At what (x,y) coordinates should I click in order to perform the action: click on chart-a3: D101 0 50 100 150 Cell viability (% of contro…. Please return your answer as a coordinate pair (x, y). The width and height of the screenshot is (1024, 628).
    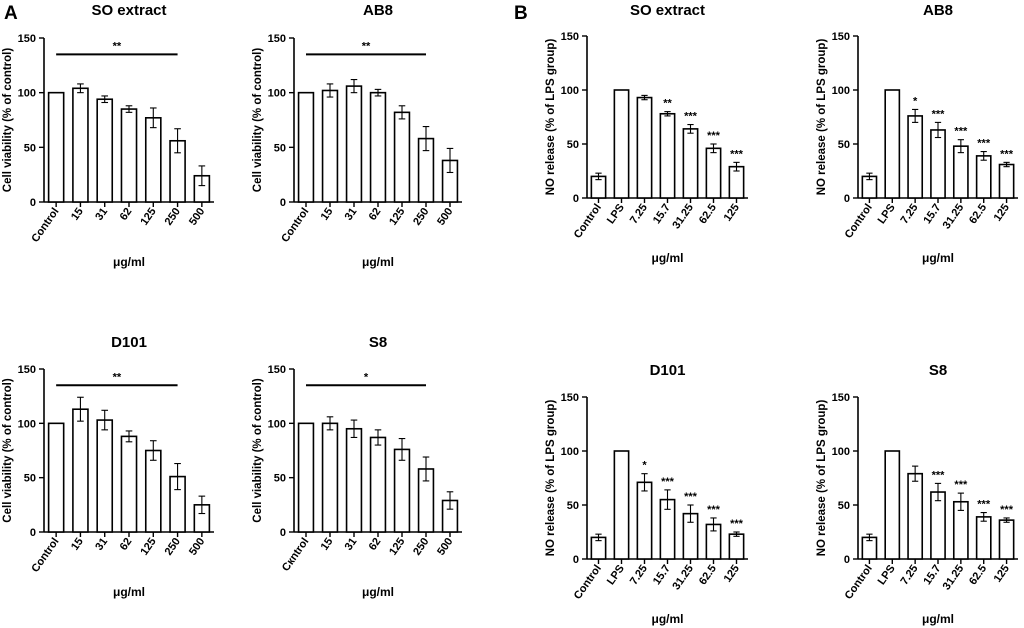
    Looking at the image, I should click on (108, 466).